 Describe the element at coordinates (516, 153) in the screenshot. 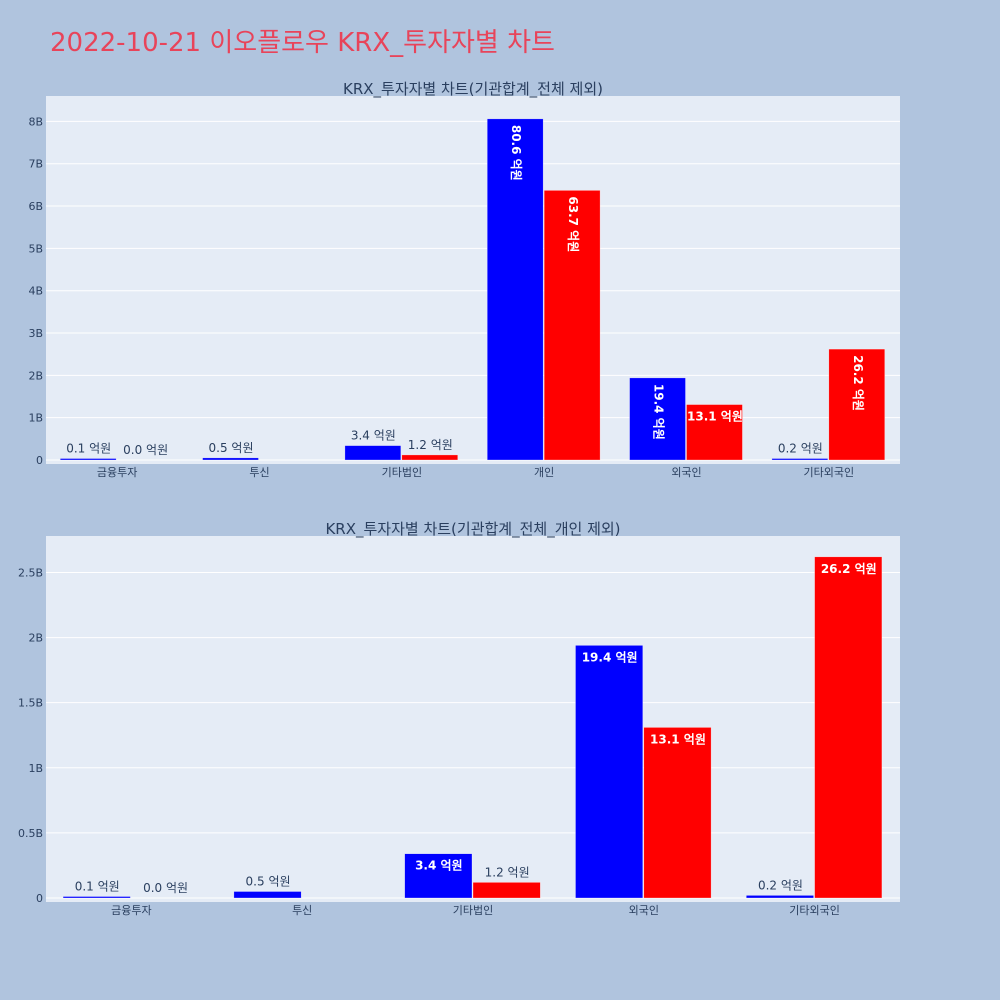

I see `data-label: 80.6 억원` at that location.